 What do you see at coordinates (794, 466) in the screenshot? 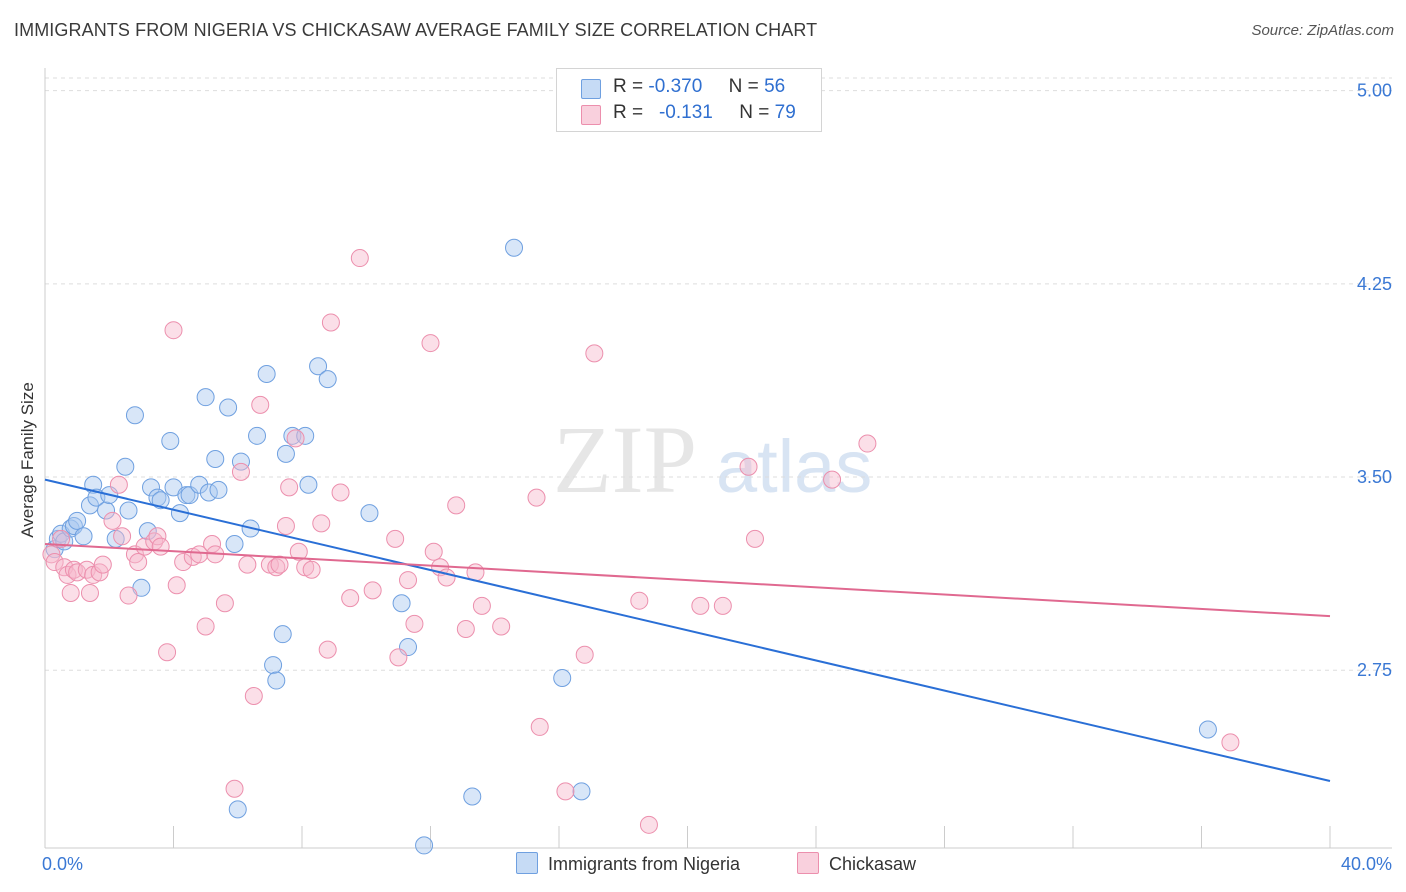
I see `watermark-atlas: atlas` at bounding box center [794, 466].